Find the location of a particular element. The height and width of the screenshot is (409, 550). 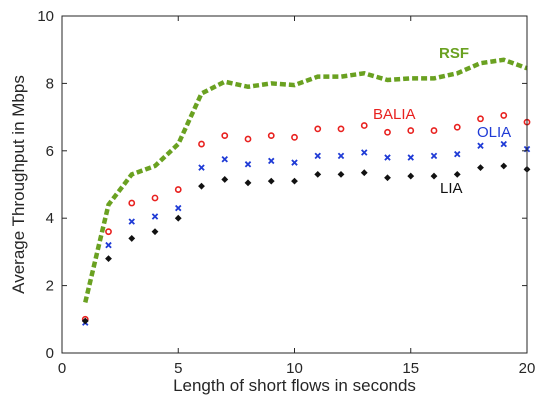

y-axis-title: Average Throughput in Mbps is located at coordinates (18, 184).